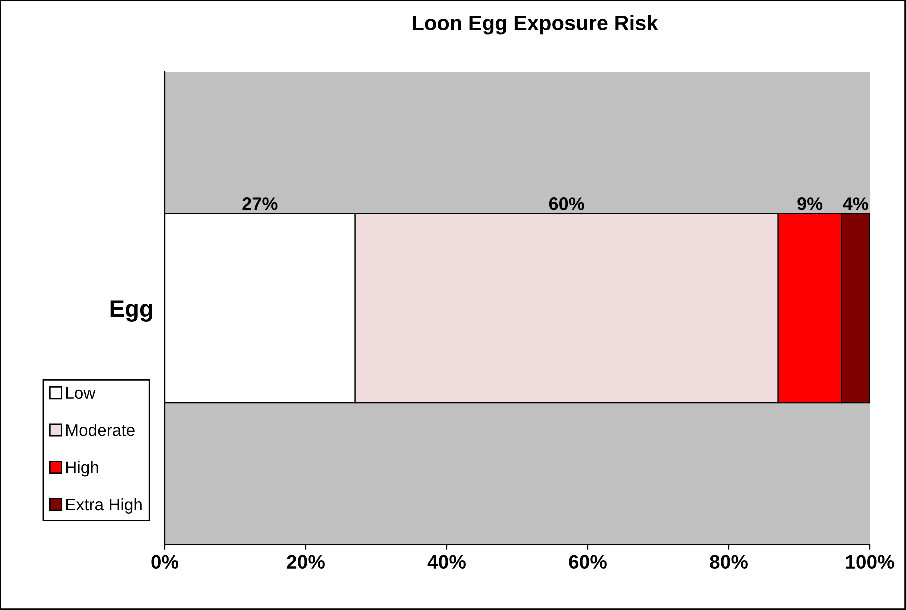 The width and height of the screenshot is (906, 610). I want to click on x-tick-label: 20%, so click(306, 562).